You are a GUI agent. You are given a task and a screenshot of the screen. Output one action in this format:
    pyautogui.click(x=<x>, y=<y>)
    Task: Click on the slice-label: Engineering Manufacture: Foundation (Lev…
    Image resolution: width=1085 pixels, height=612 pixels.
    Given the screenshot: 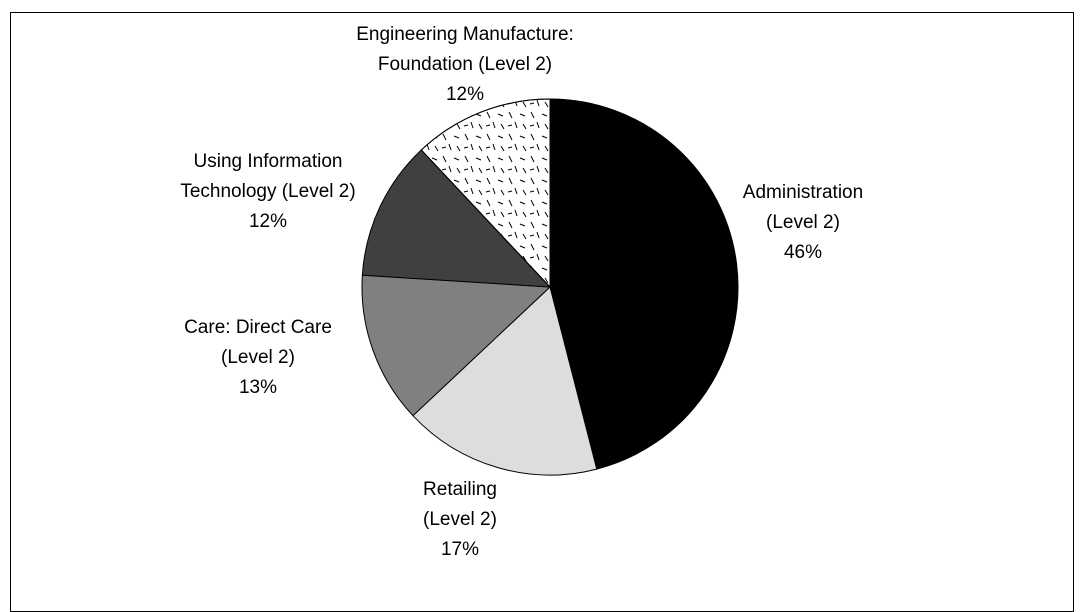 What is the action you would take?
    pyautogui.click(x=465, y=65)
    